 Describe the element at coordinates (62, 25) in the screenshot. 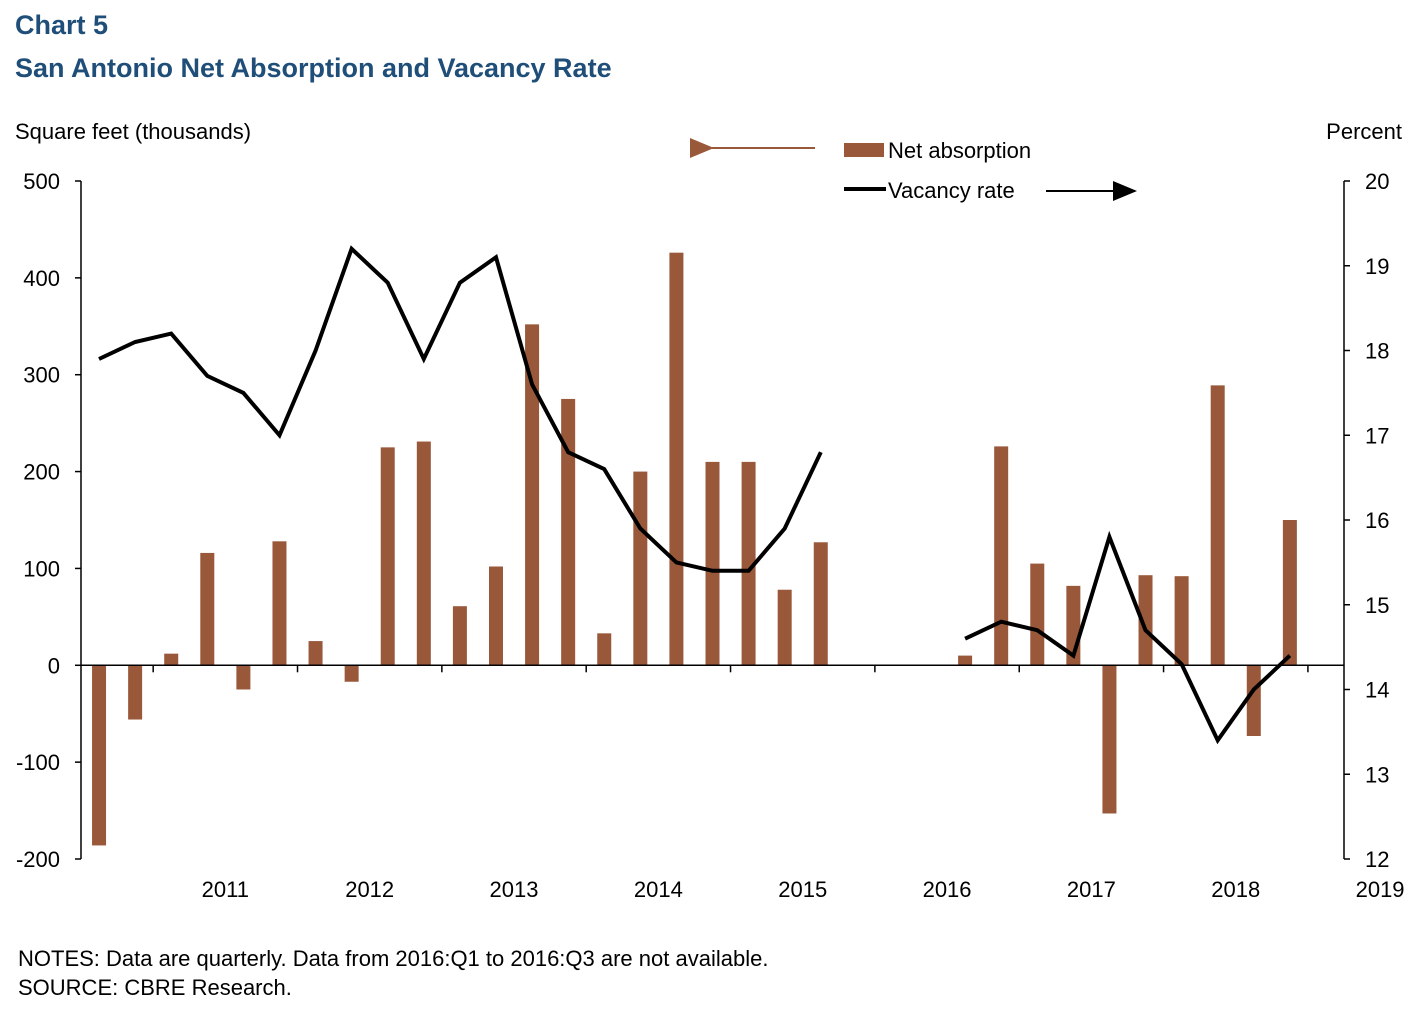

I see `chart-number: Chart 5` at that location.